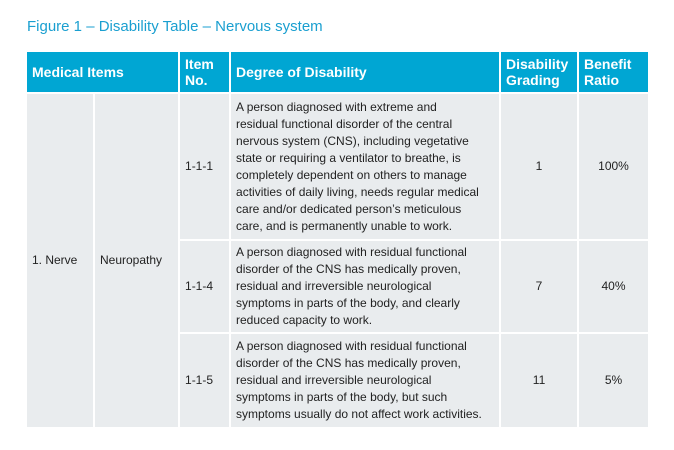 This screenshot has width=674, height=450. What do you see at coordinates (136, 260) in the screenshot?
I see `subcategory-cell: Neuropathy` at bounding box center [136, 260].